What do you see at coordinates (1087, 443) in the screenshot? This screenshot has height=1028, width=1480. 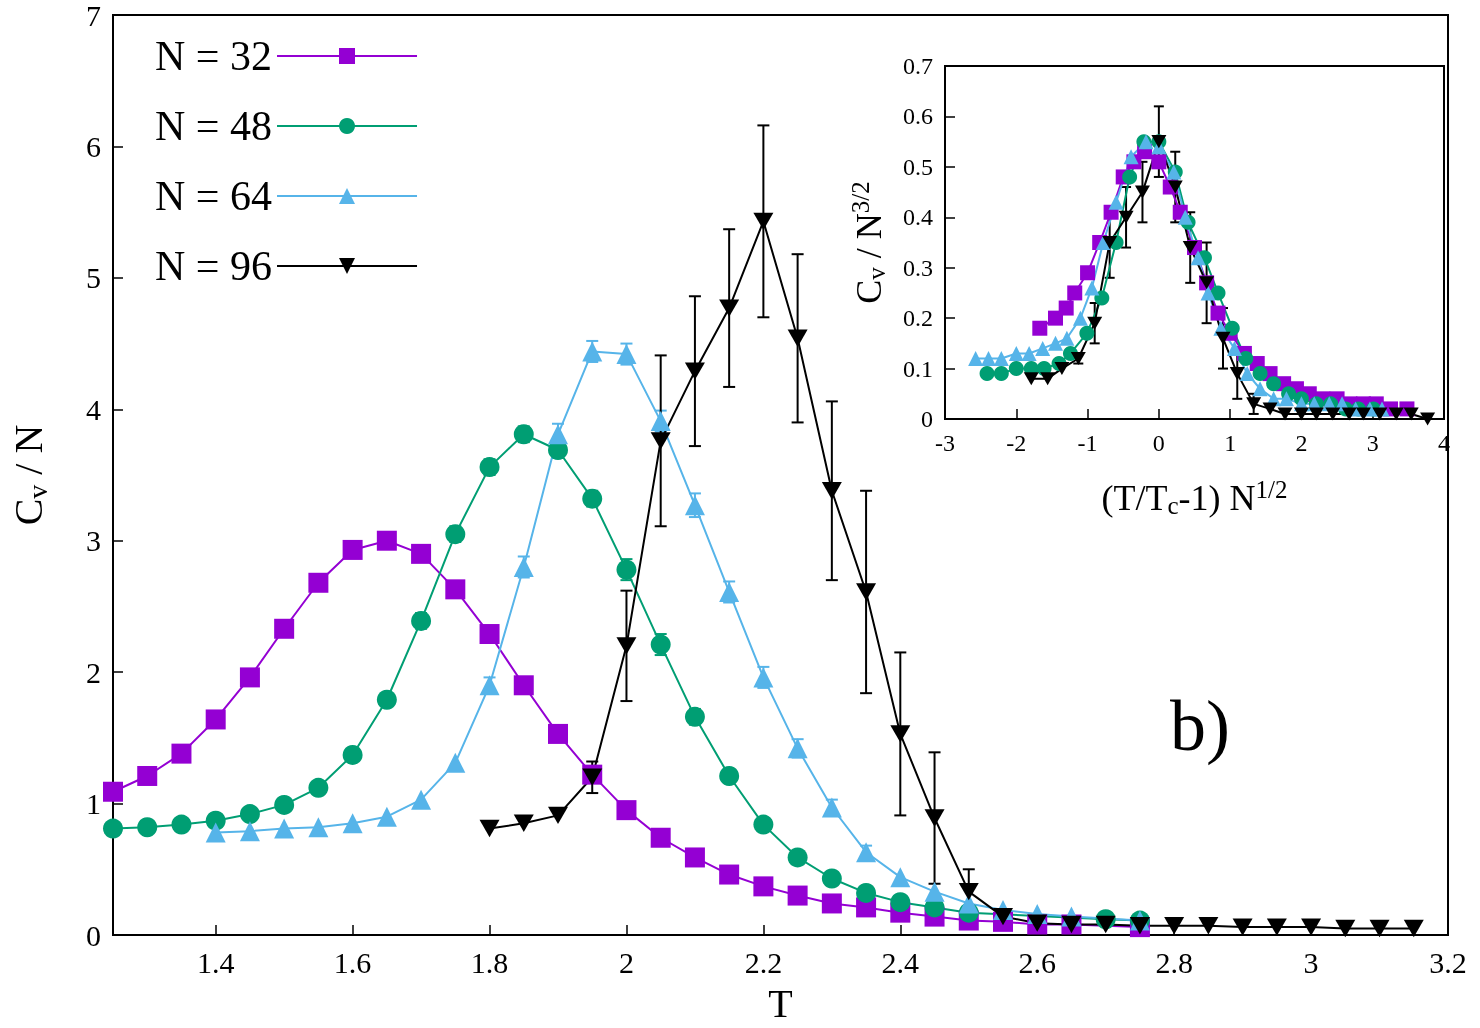 I see `x-tick-label: -1` at bounding box center [1087, 443].